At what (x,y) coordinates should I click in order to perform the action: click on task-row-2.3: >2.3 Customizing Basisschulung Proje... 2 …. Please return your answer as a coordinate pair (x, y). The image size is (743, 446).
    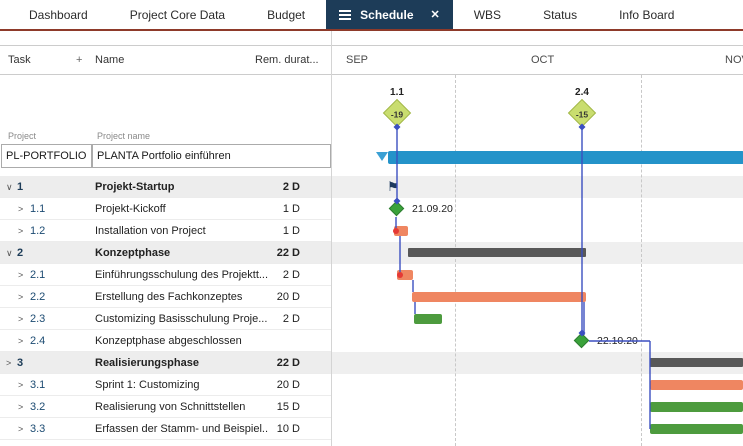
    Looking at the image, I should click on (165, 319).